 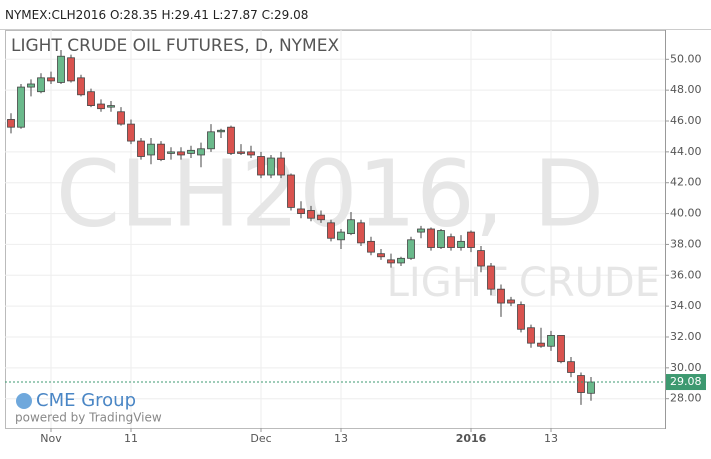 I want to click on x-tick-label: Nov, so click(x=51, y=438).